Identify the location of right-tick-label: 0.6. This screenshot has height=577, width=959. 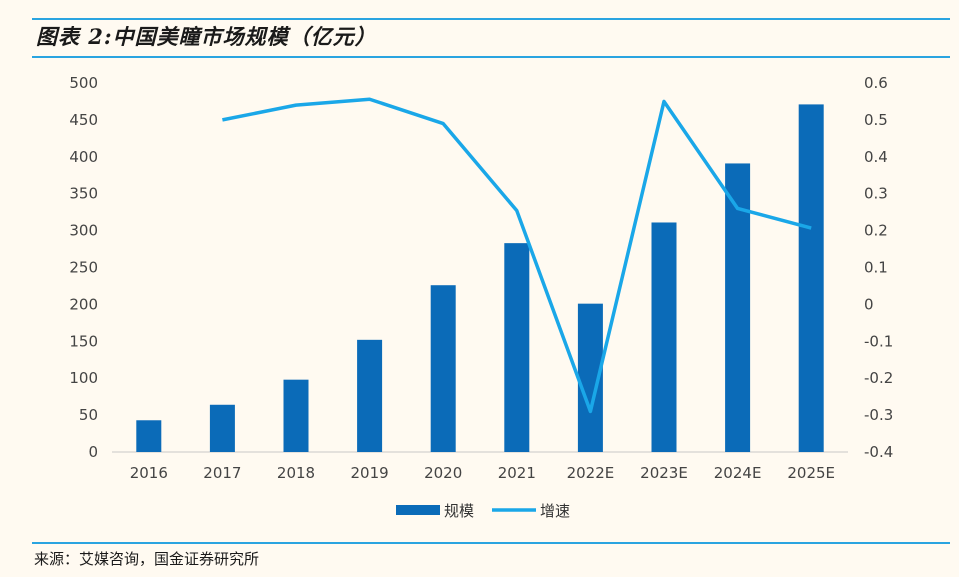
(876, 83).